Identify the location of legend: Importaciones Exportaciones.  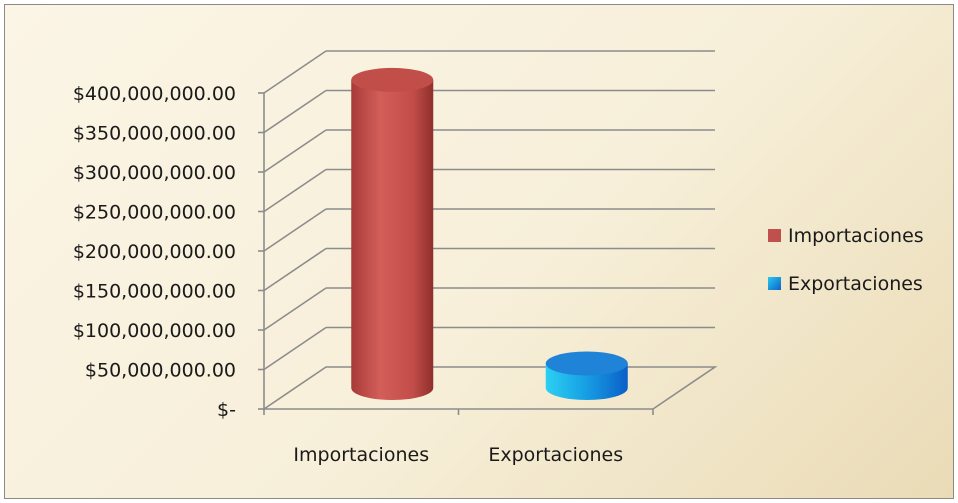
(846, 260).